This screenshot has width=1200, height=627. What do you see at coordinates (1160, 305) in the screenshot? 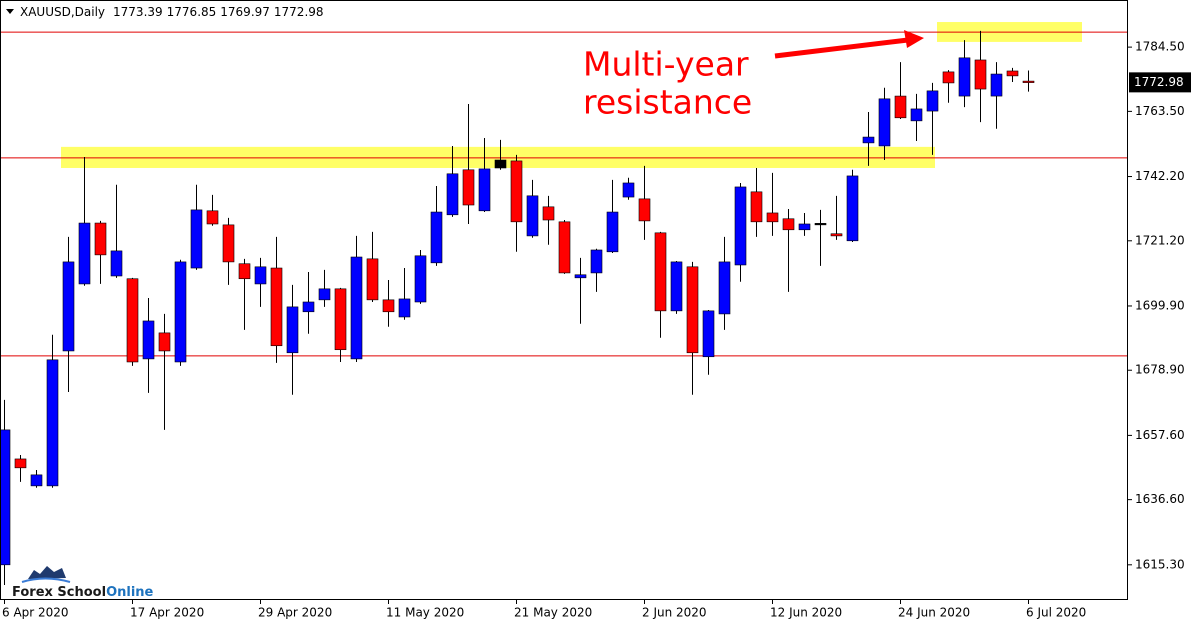
I see `y-tick-label: 1699.90` at bounding box center [1160, 305].